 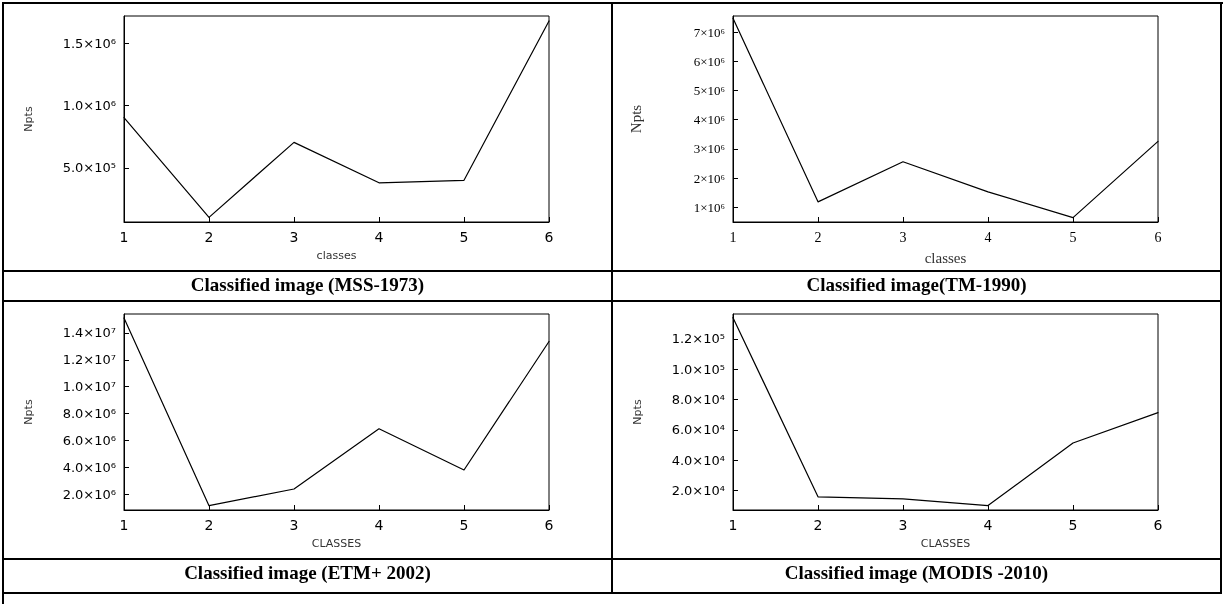 I want to click on y-tick-label: 5×10⁶, so click(x=709, y=91).